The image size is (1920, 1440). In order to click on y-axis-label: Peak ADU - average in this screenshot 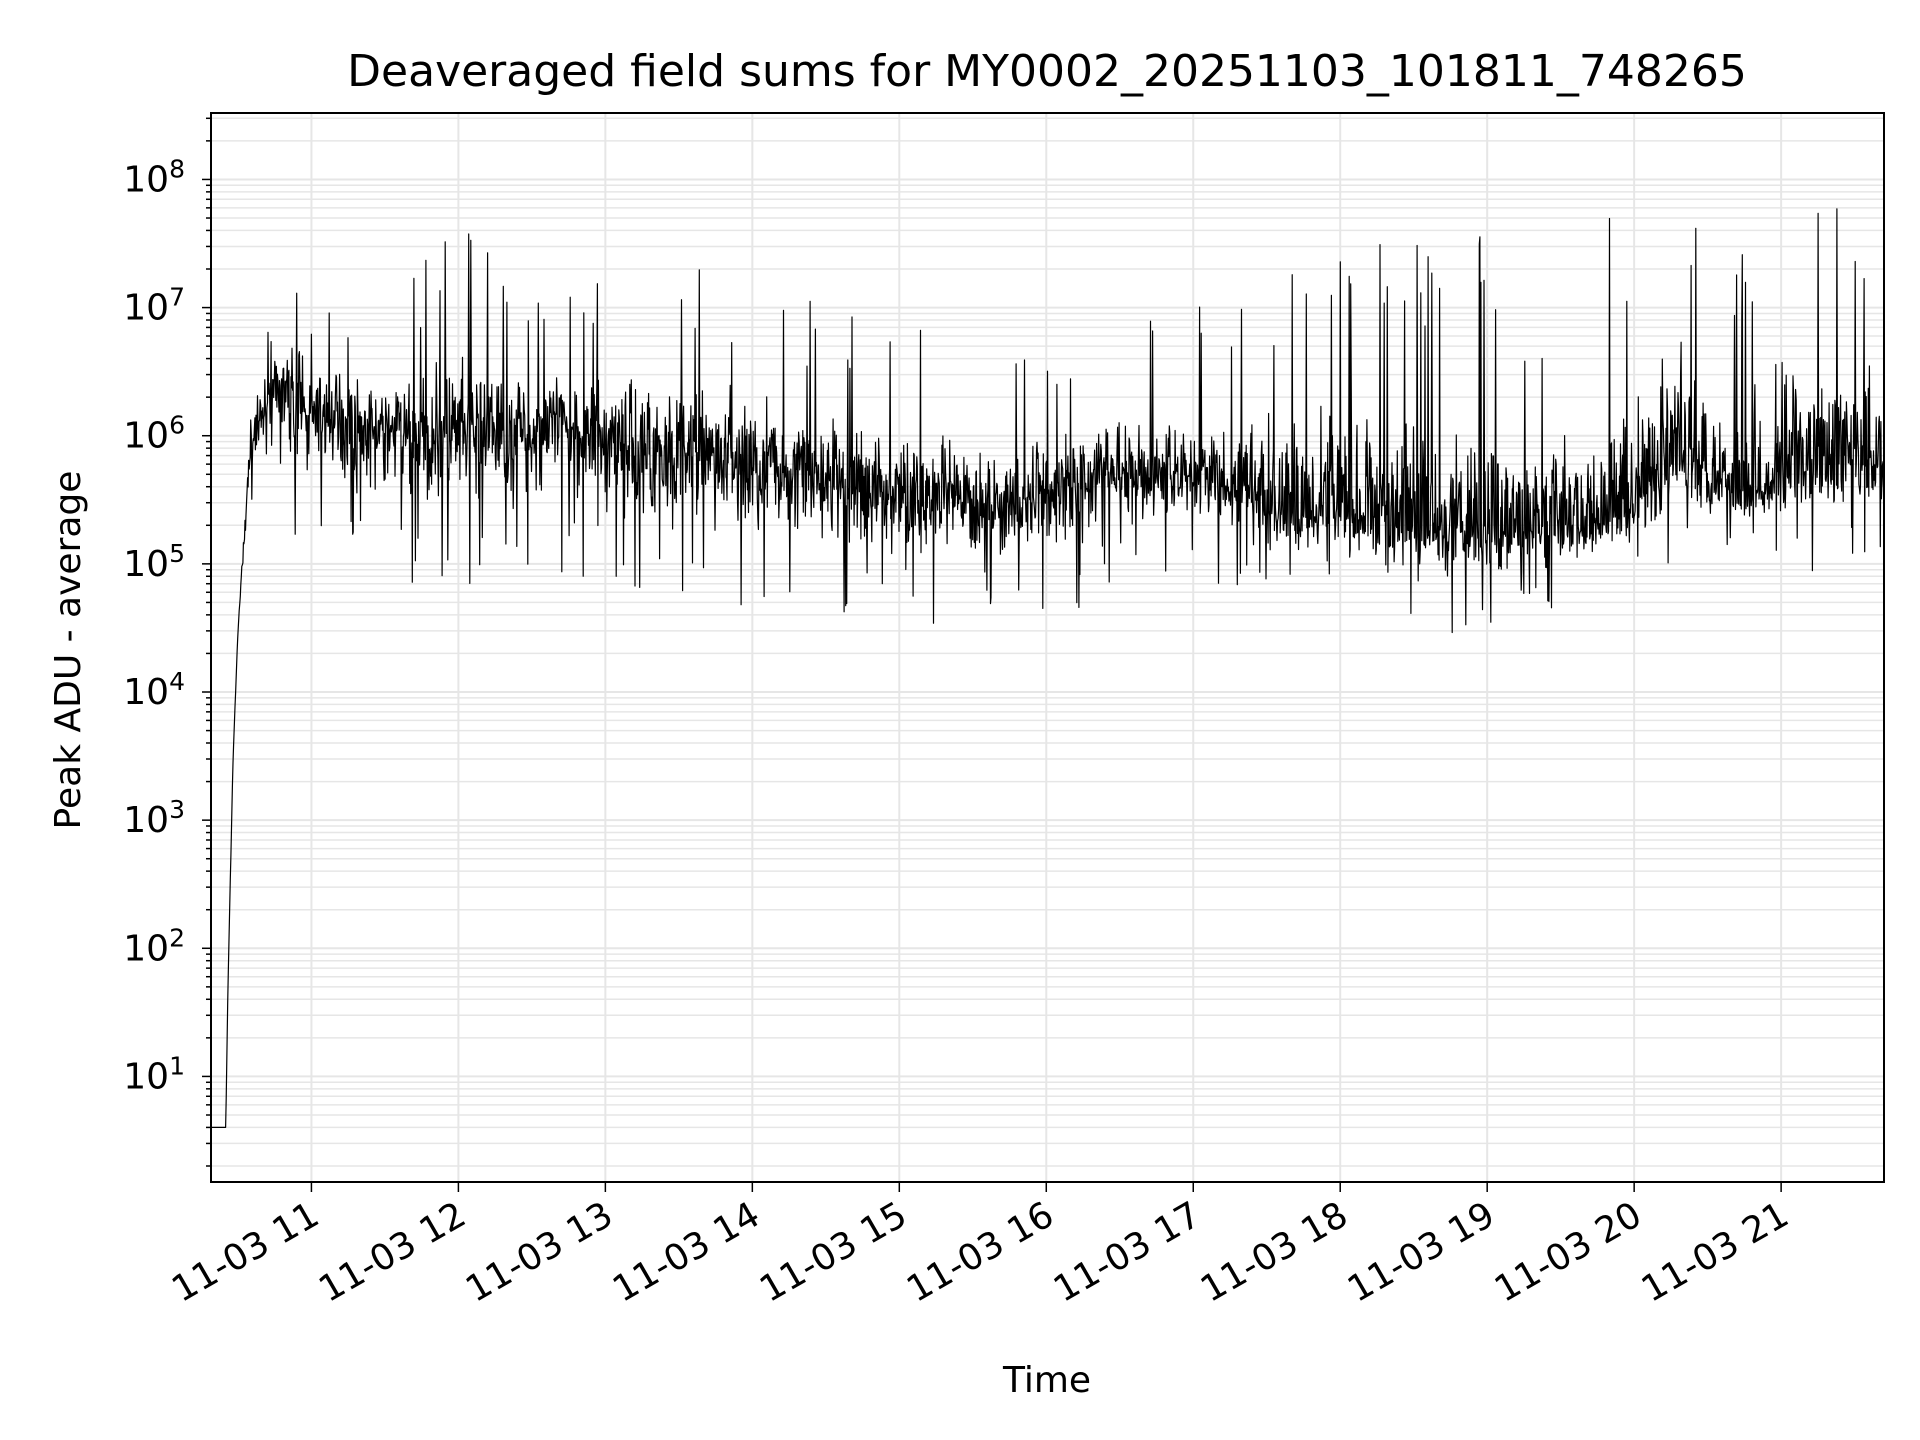, I will do `click(68, 650)`.